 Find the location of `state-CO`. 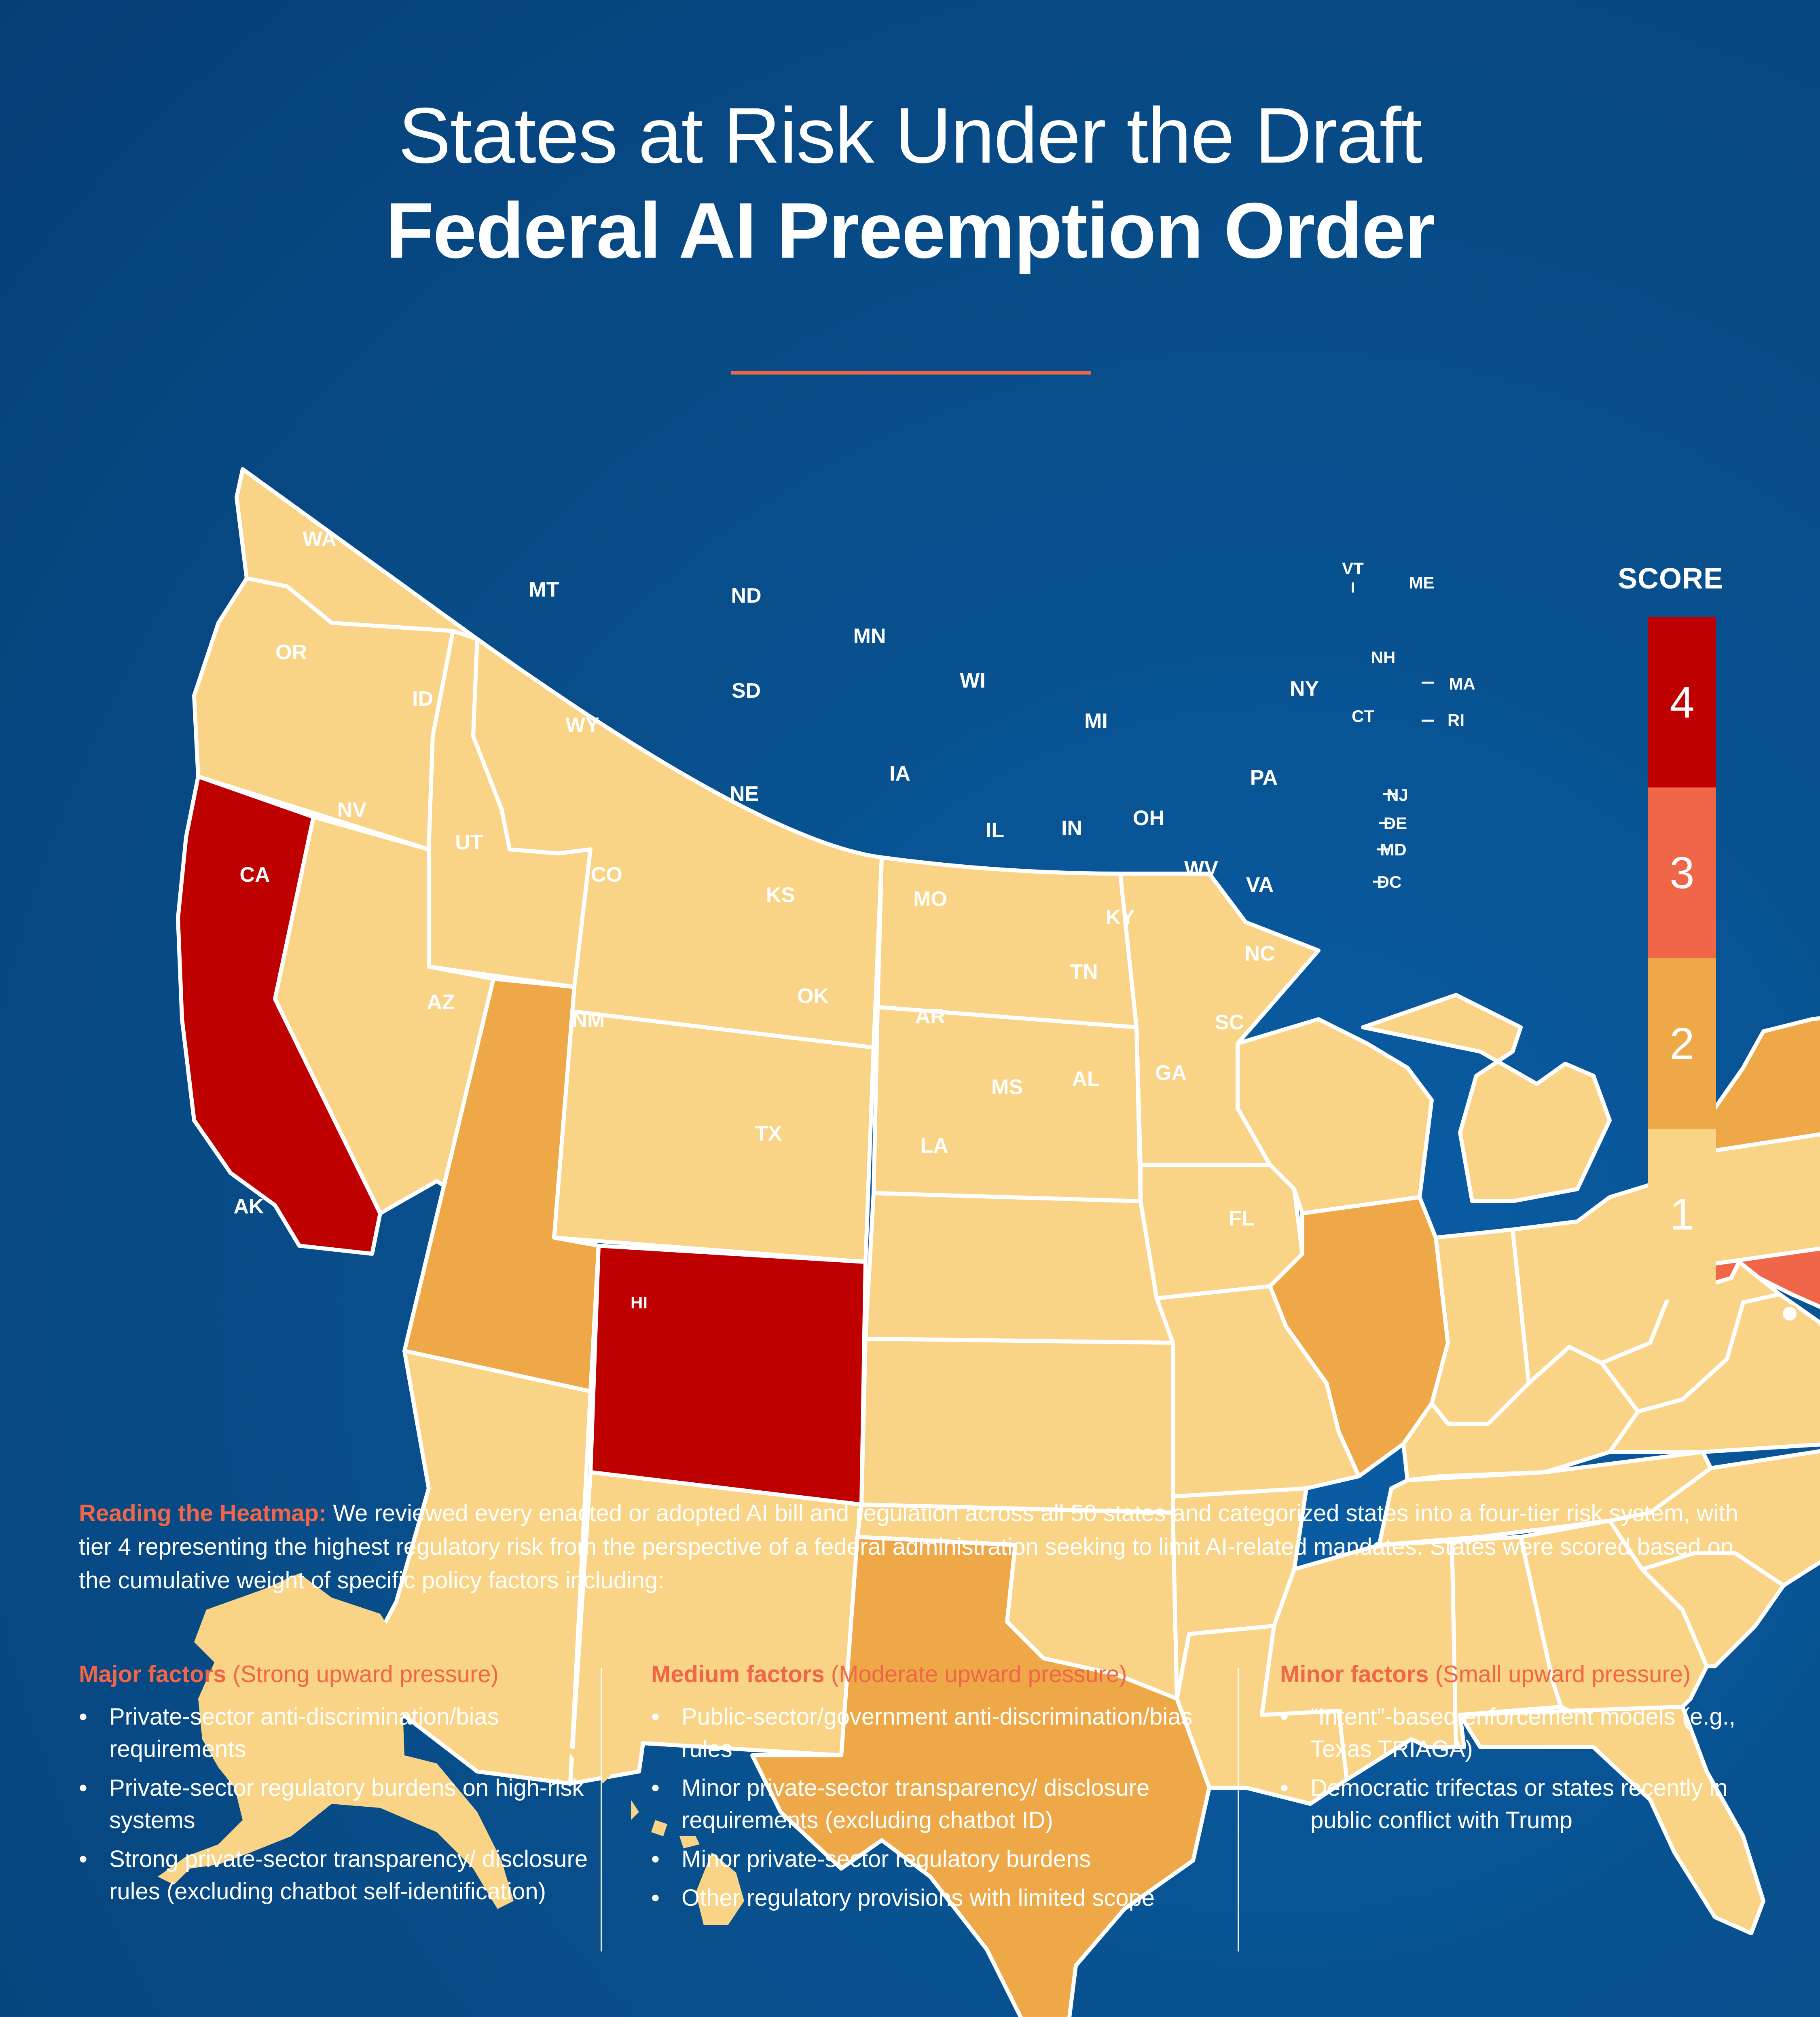

state-CO is located at coordinates (728, 1375).